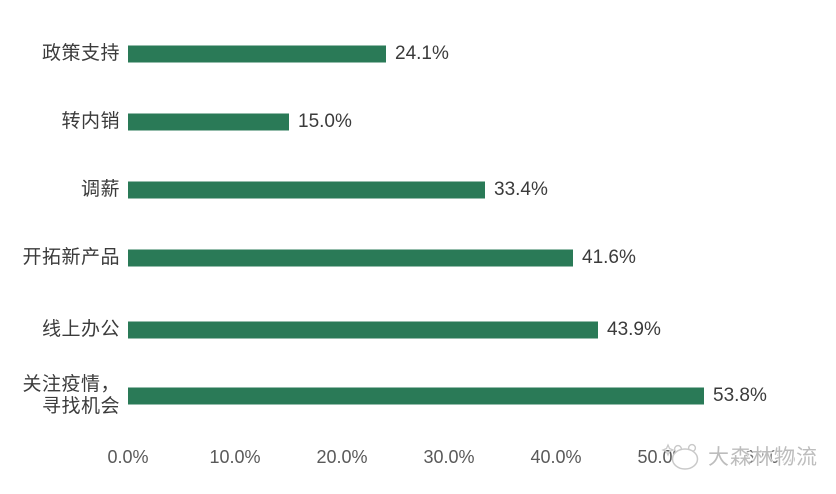  What do you see at coordinates (422, 53) in the screenshot?
I see `value-label: 24.1%` at bounding box center [422, 53].